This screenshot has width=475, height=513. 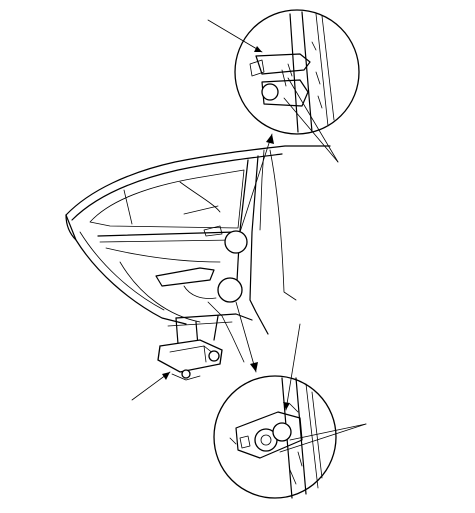 I want to click on upper-hinge-circle, so click(x=236, y=242).